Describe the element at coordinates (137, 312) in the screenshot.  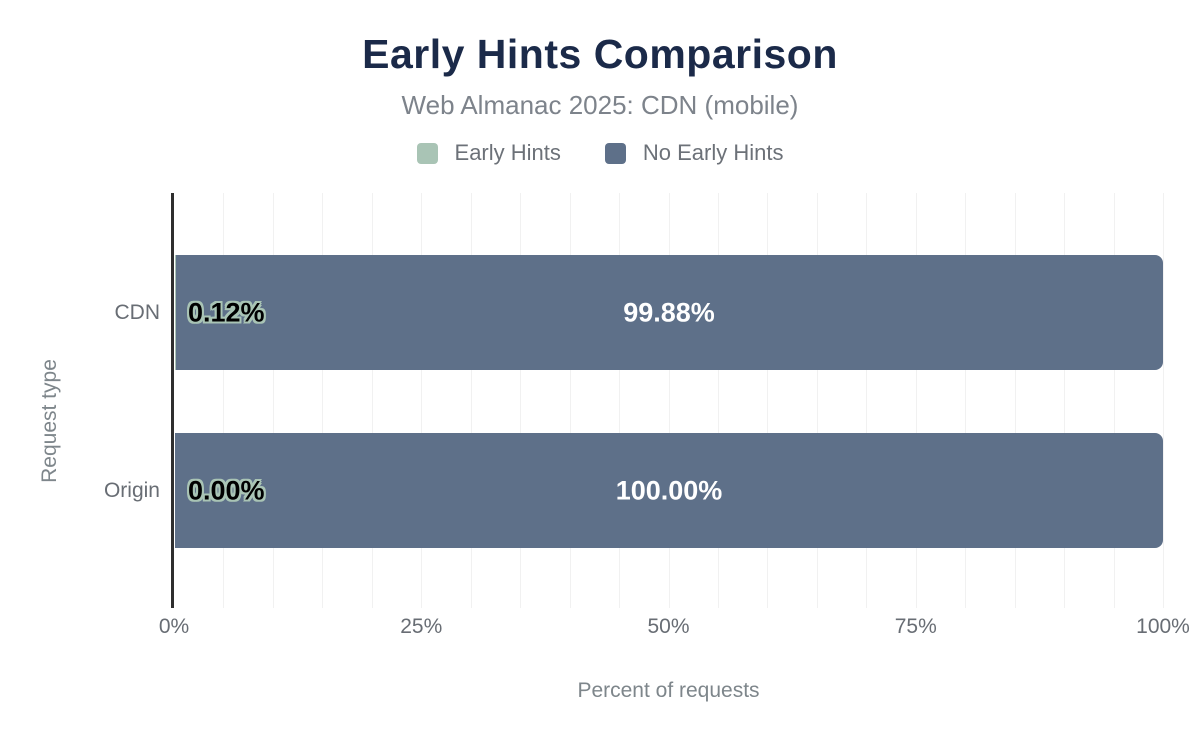
I see `category-label-cdn: CDN` at that location.